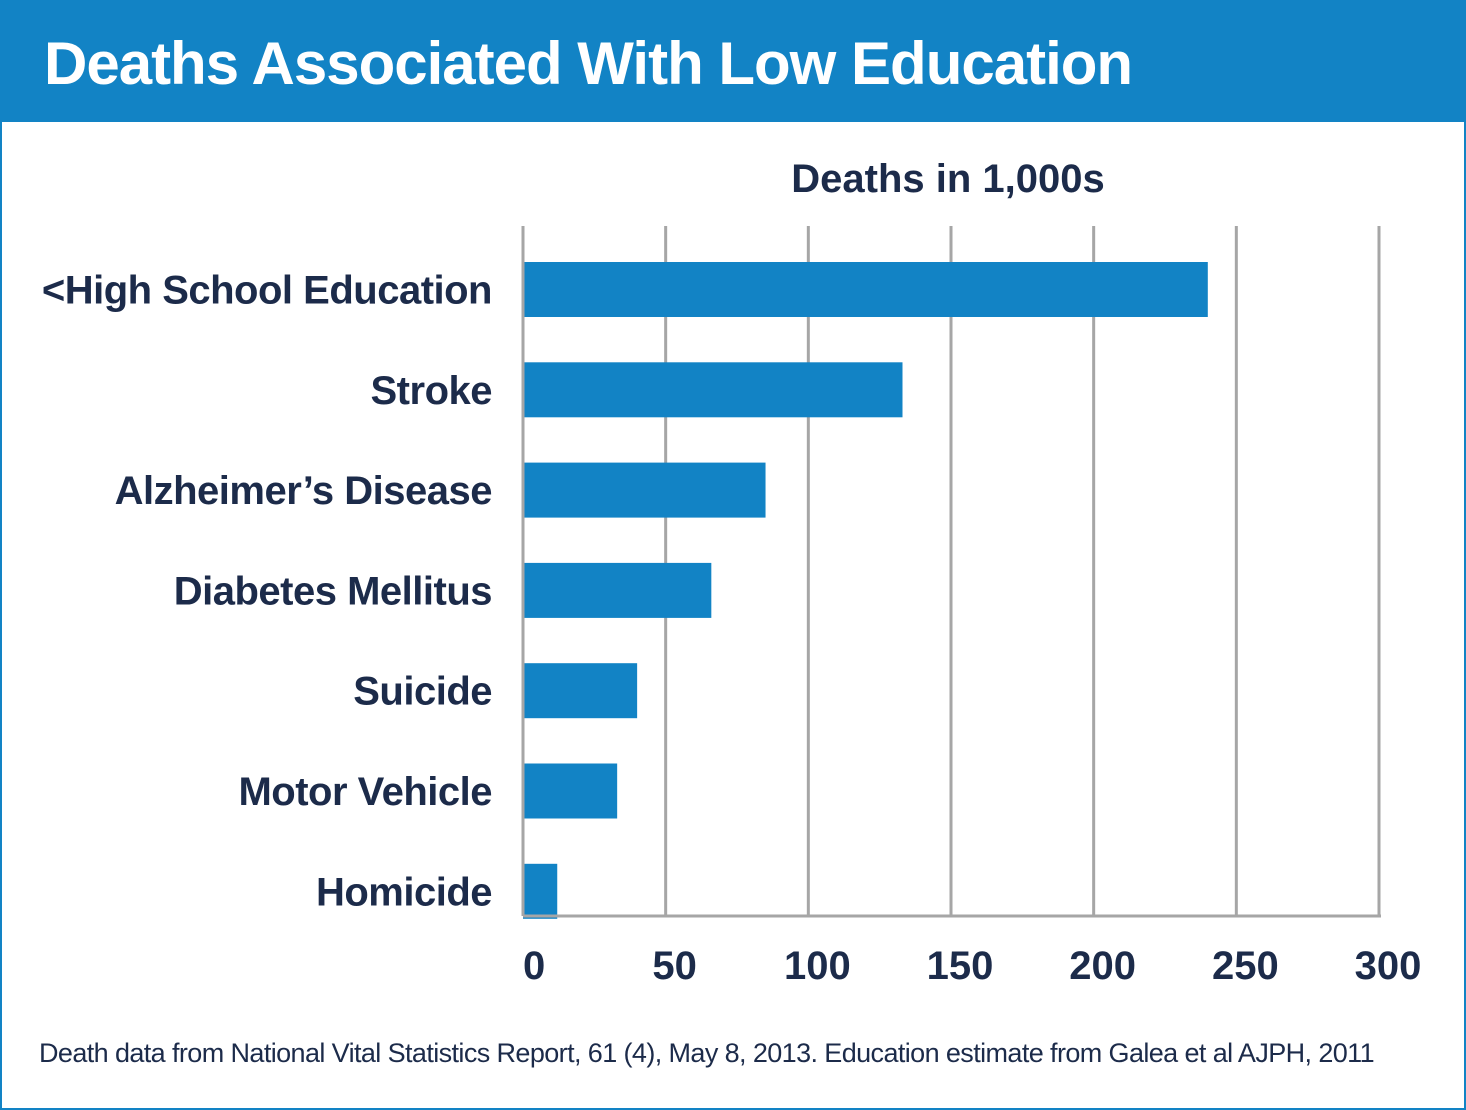 The height and width of the screenshot is (1110, 1466). Describe the element at coordinates (422, 692) in the screenshot. I see `category-label: Suicide` at that location.